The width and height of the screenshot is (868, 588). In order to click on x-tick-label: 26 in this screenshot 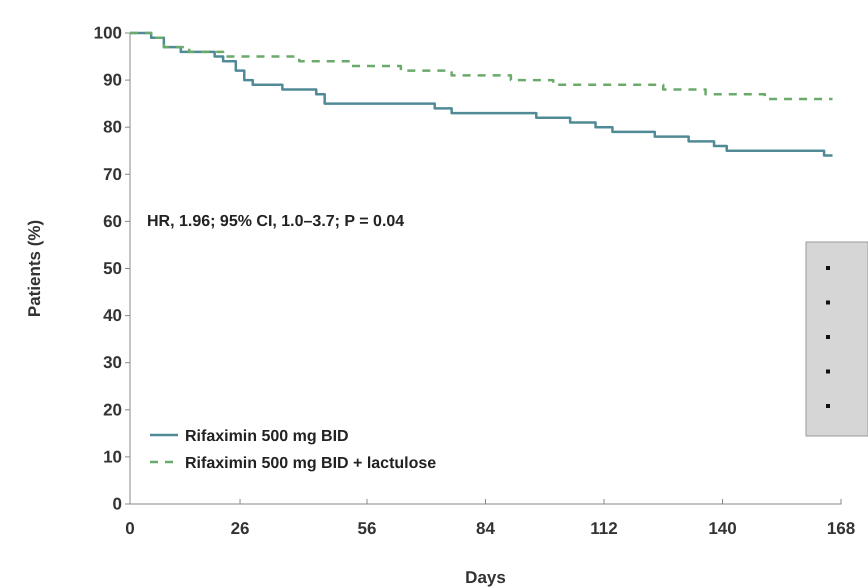, I will do `click(240, 528)`.